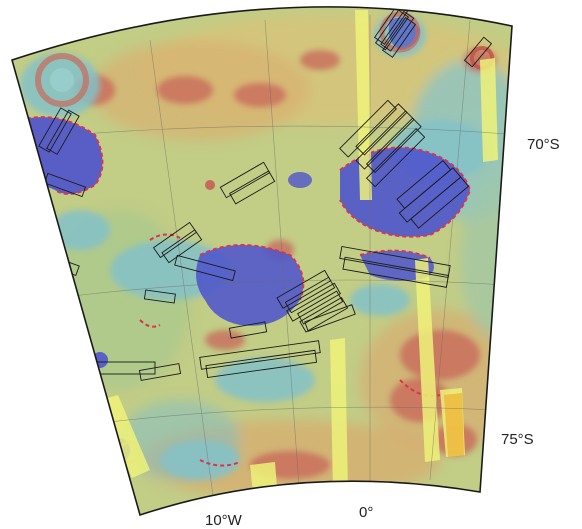  Describe the element at coordinates (366, 512) in the screenshot. I see `longitude-label-0: 0°` at that location.